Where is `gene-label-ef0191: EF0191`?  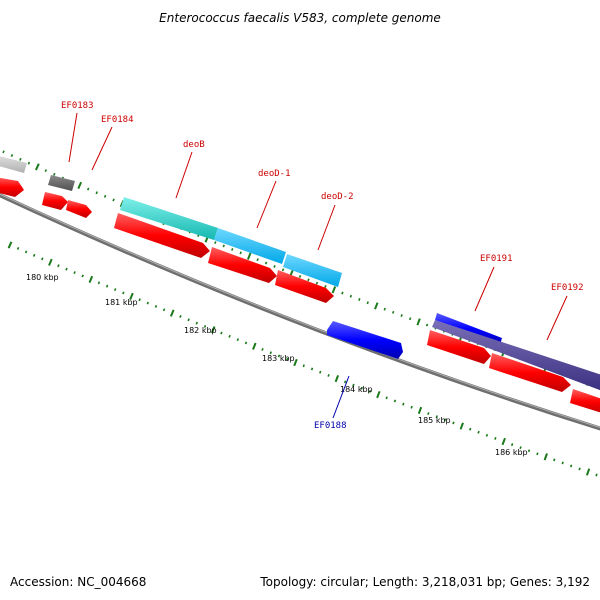
gene-label-ef0191: EF0191 is located at coordinates (496, 259).